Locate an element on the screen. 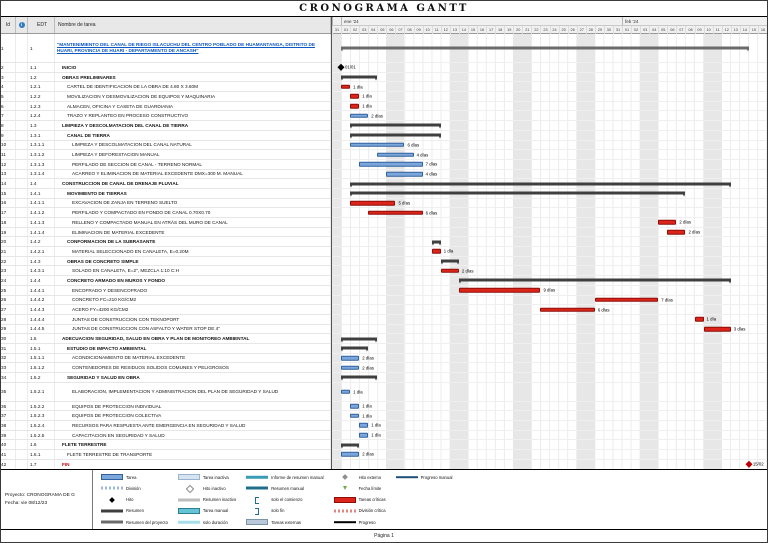 The height and width of the screenshot is (543, 768). task-name-cell: LIMPIEZA Y DEFORESTACION MANUAL is located at coordinates (193, 154).